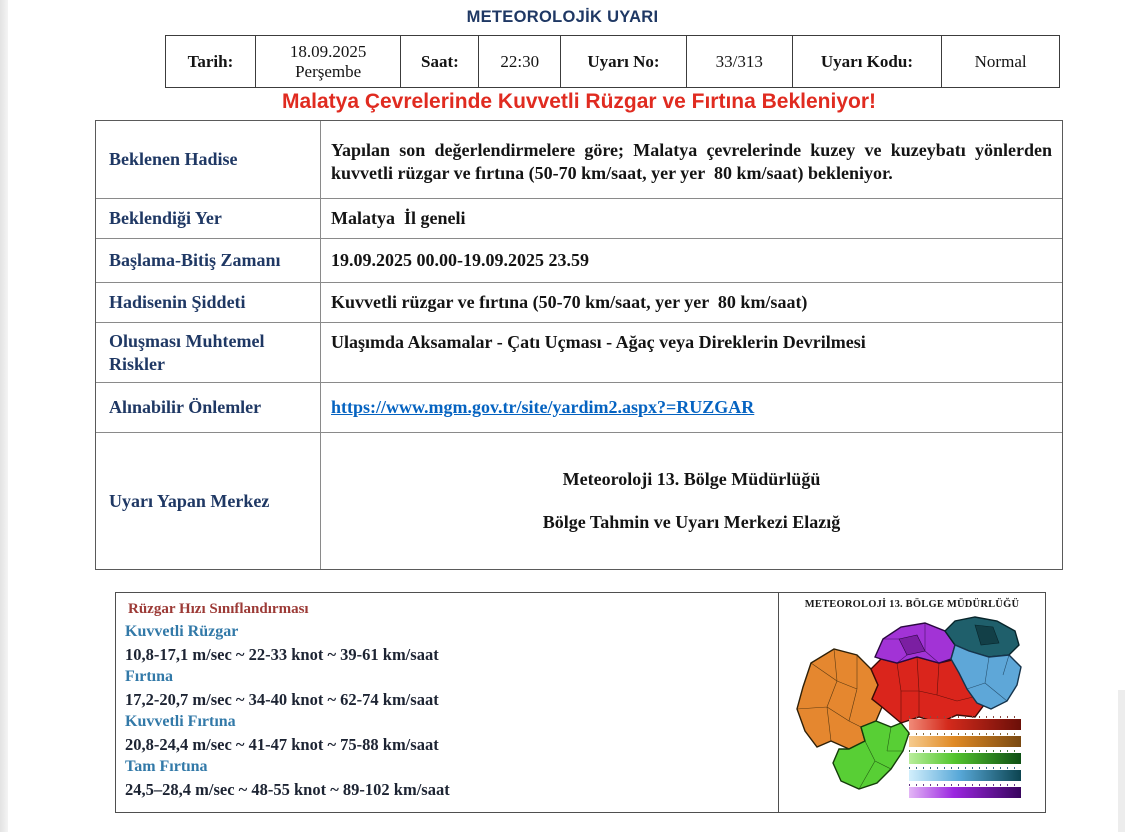 This screenshot has width=1125, height=832. I want to click on time-value: 22:30, so click(520, 61).